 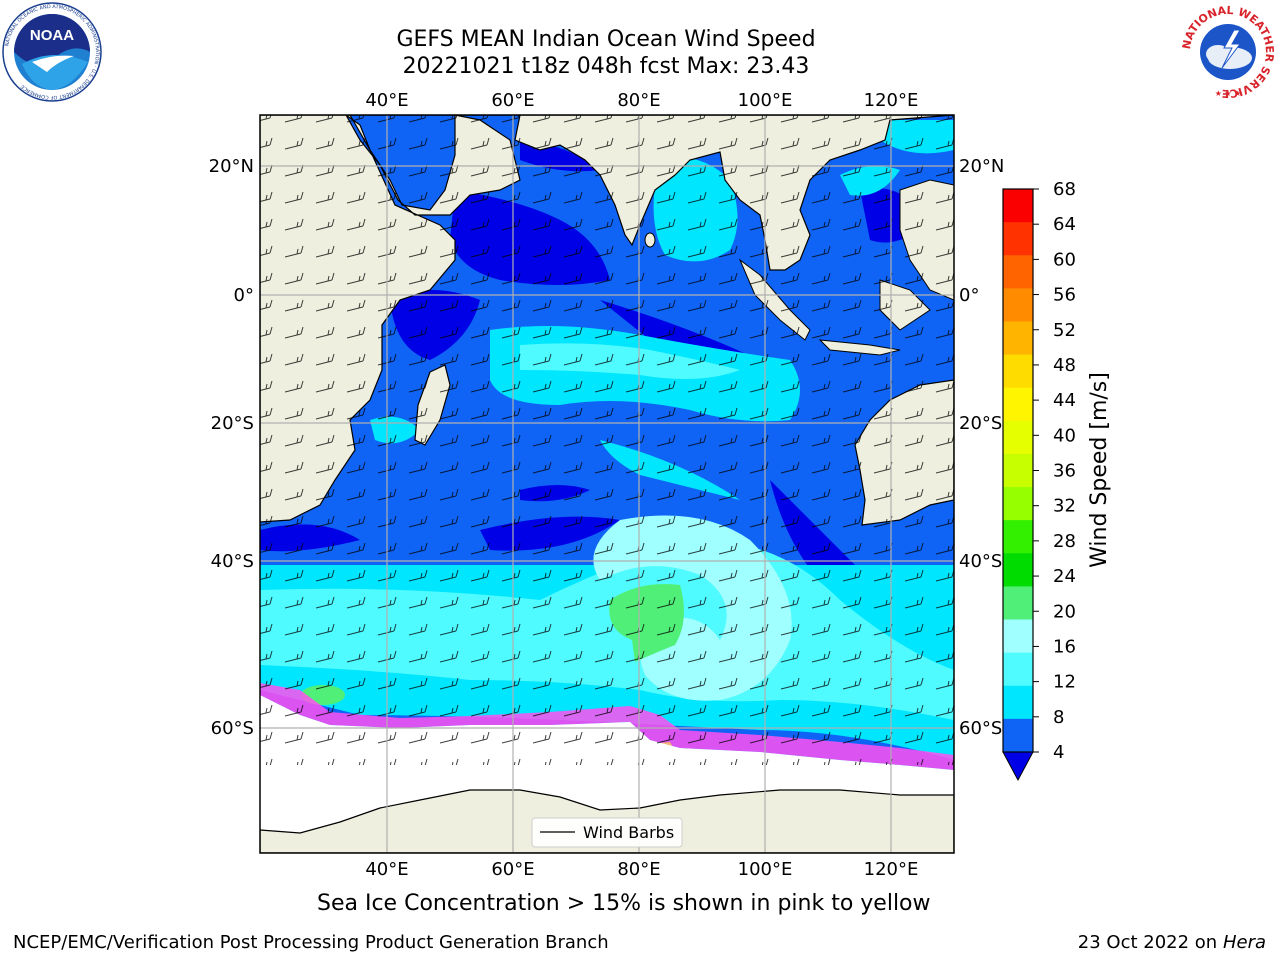 I want to click on colorbar-tick-label: 60, so click(x=1064, y=259).